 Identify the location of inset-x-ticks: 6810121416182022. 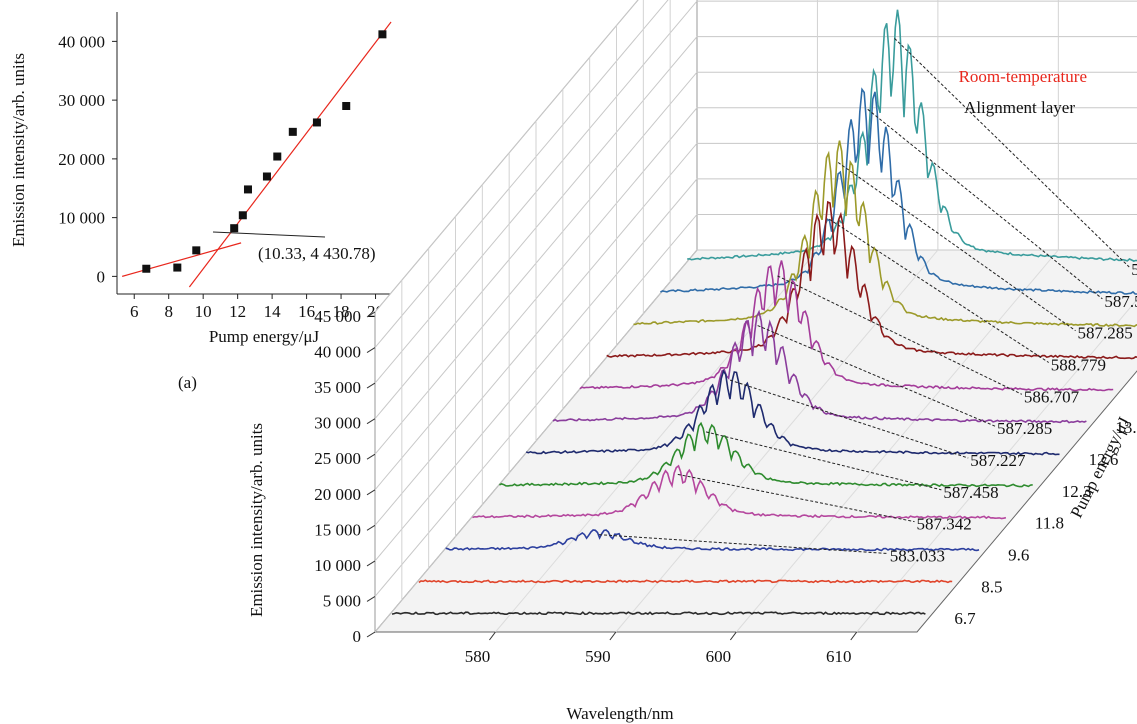
(274, 307).